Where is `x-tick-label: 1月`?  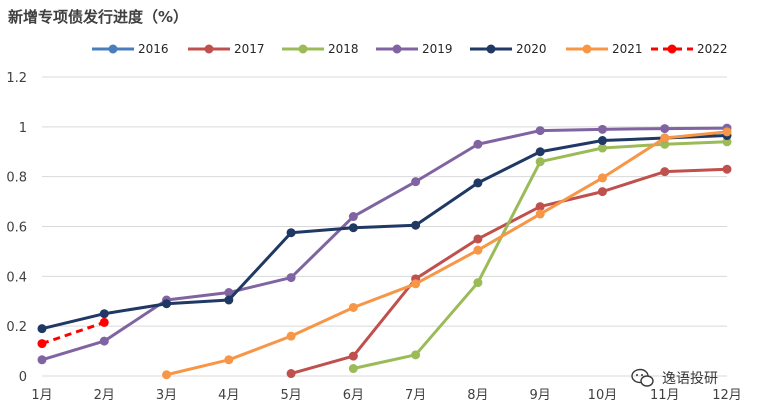
x-tick-label: 1月 is located at coordinates (41, 395).